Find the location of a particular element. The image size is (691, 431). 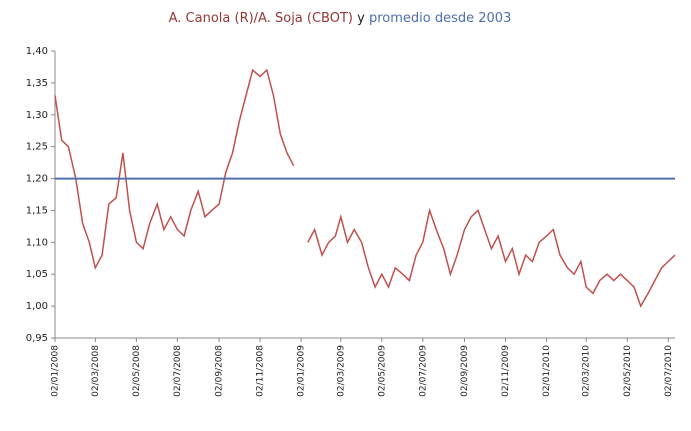

x-tick-label: 02/03/2008 is located at coordinates (96, 371).